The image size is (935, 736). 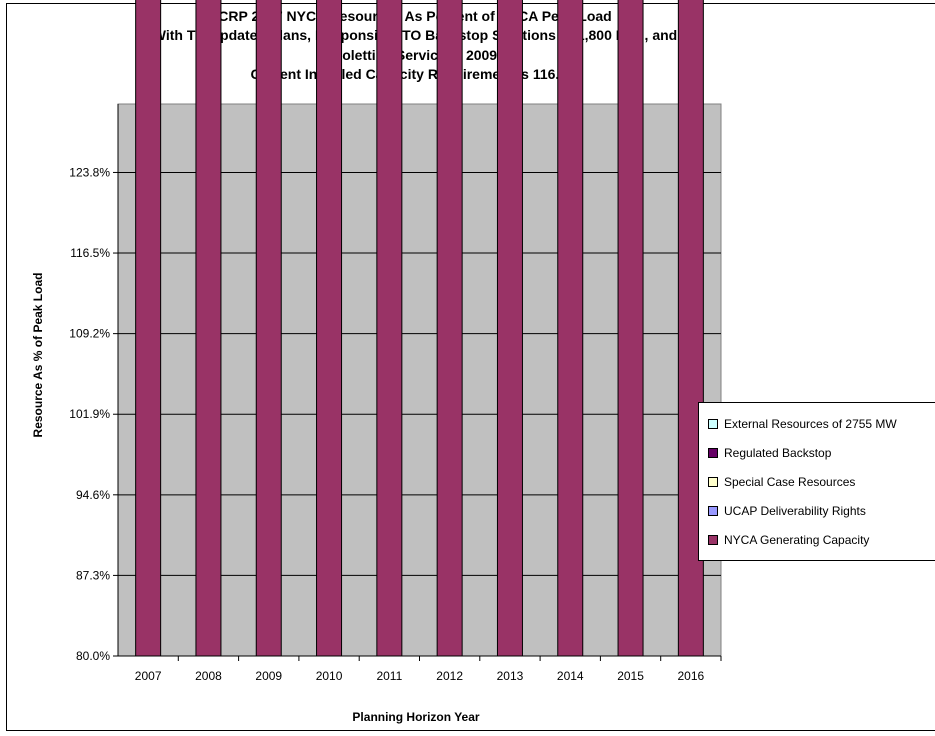 What do you see at coordinates (329, 676) in the screenshot?
I see `x-tick-label: 2010` at bounding box center [329, 676].